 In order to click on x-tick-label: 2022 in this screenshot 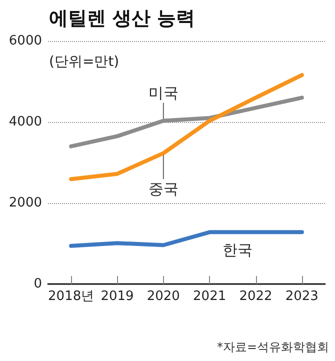, I will do `click(255, 296)`.